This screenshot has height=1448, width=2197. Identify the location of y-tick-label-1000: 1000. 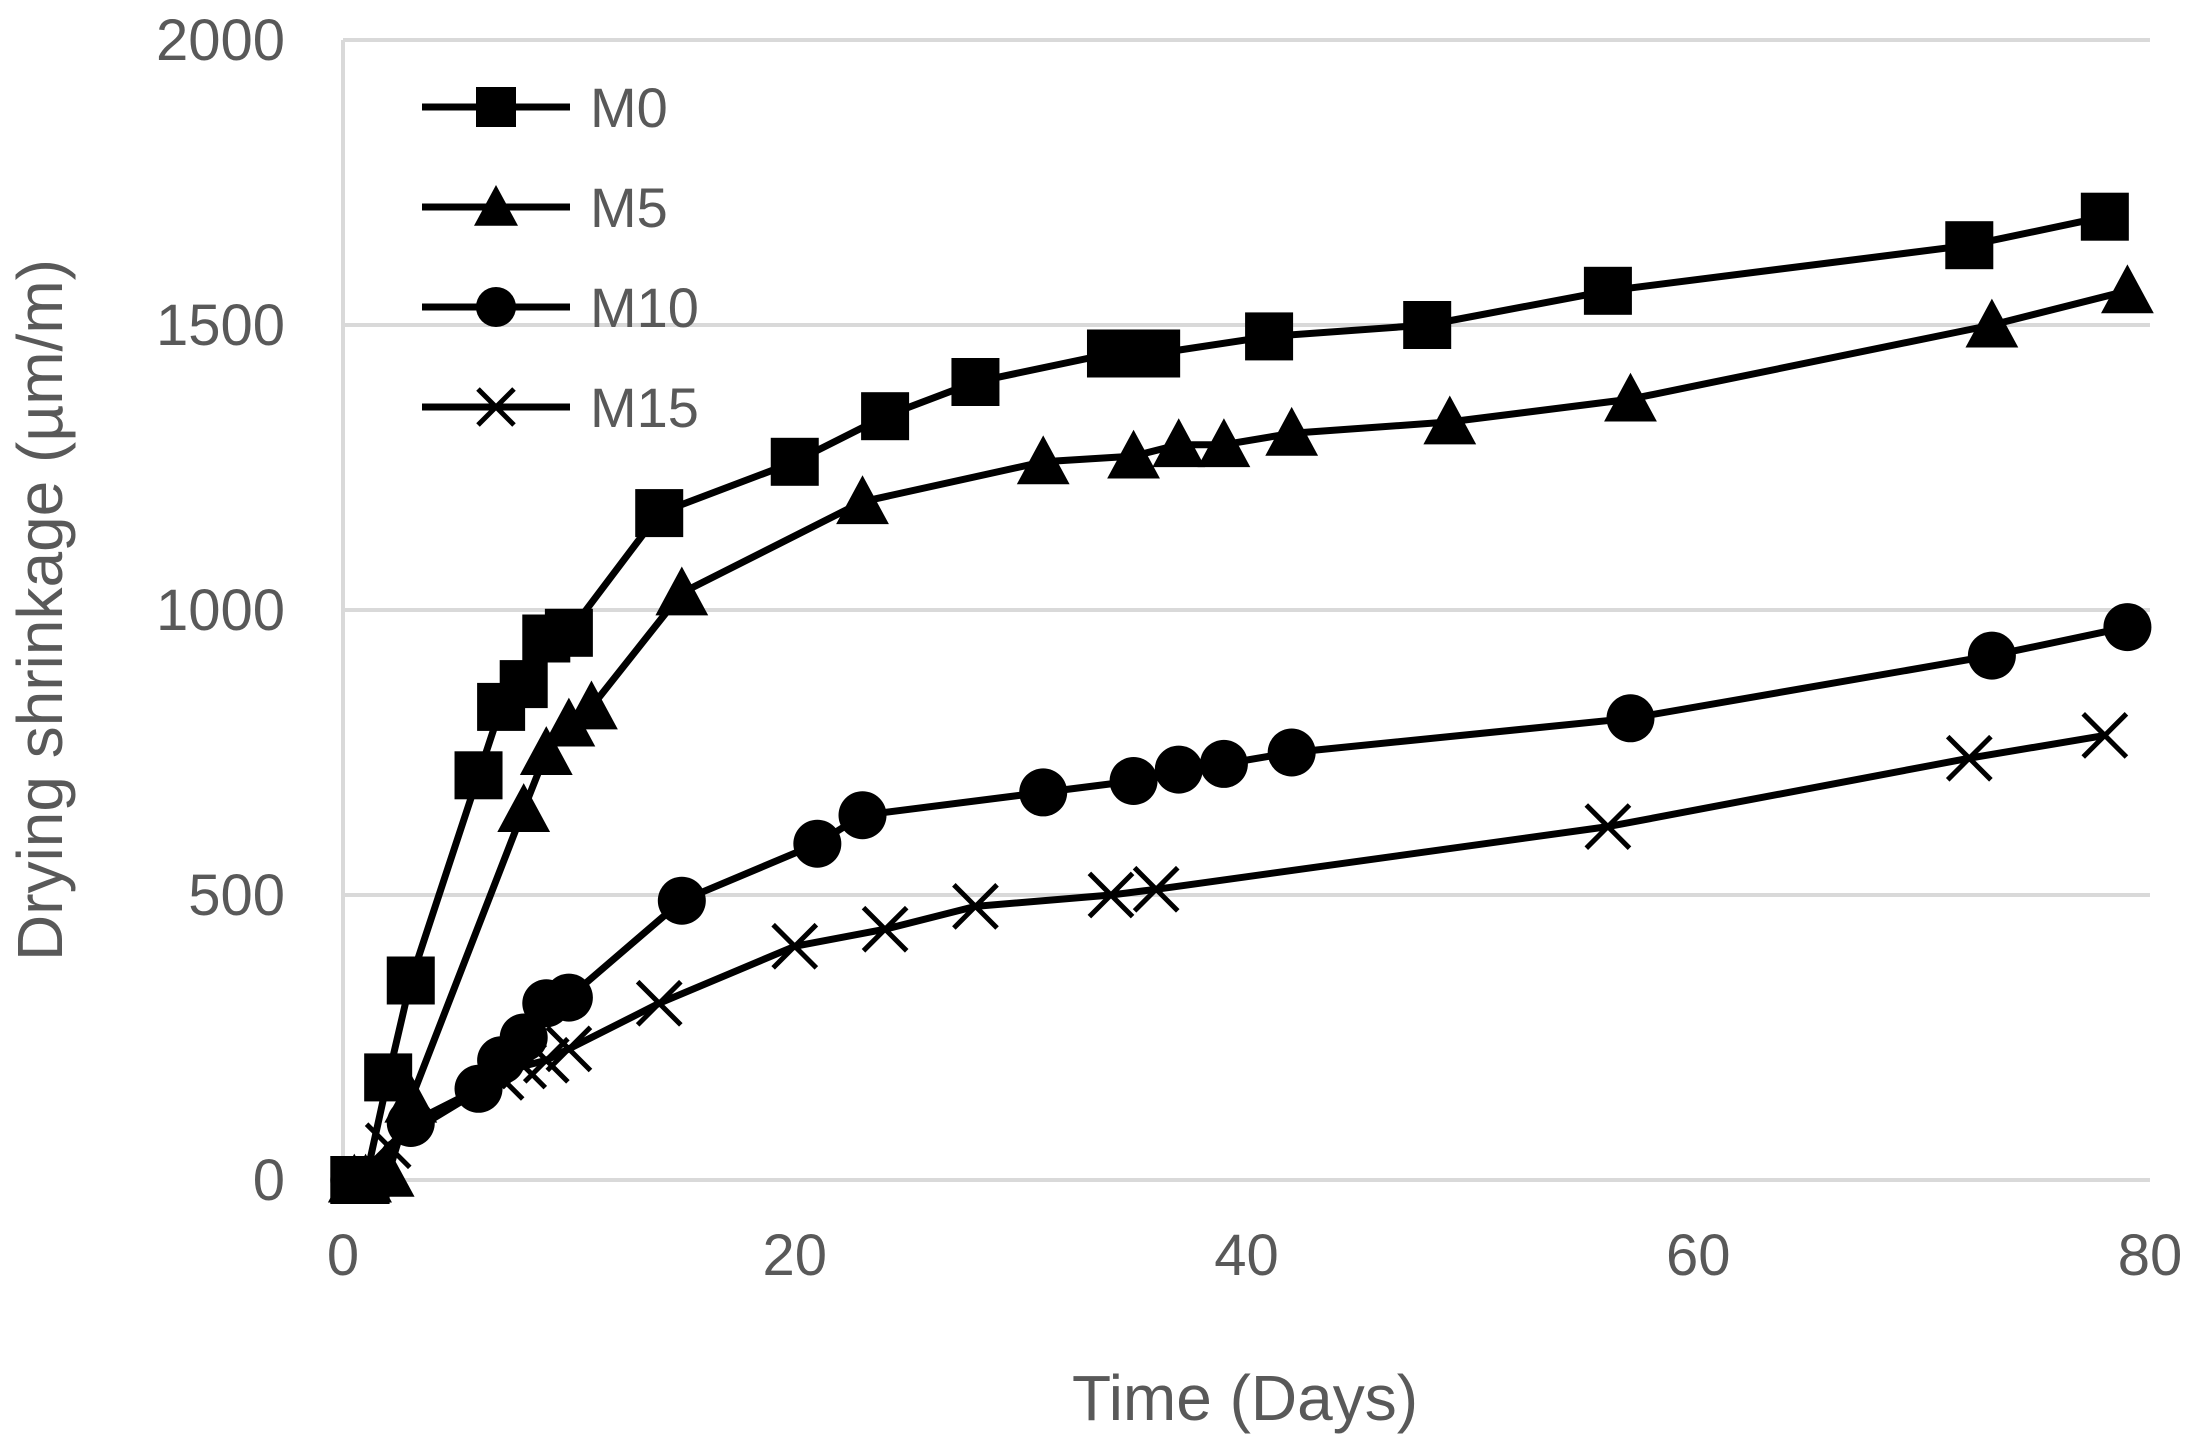
(220, 610).